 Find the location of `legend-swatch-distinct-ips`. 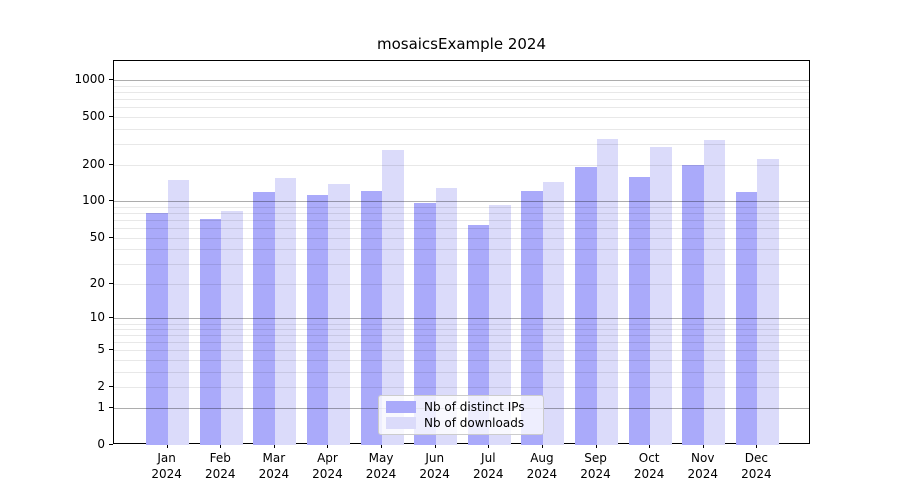

legend-swatch-distinct-ips is located at coordinates (401, 407).